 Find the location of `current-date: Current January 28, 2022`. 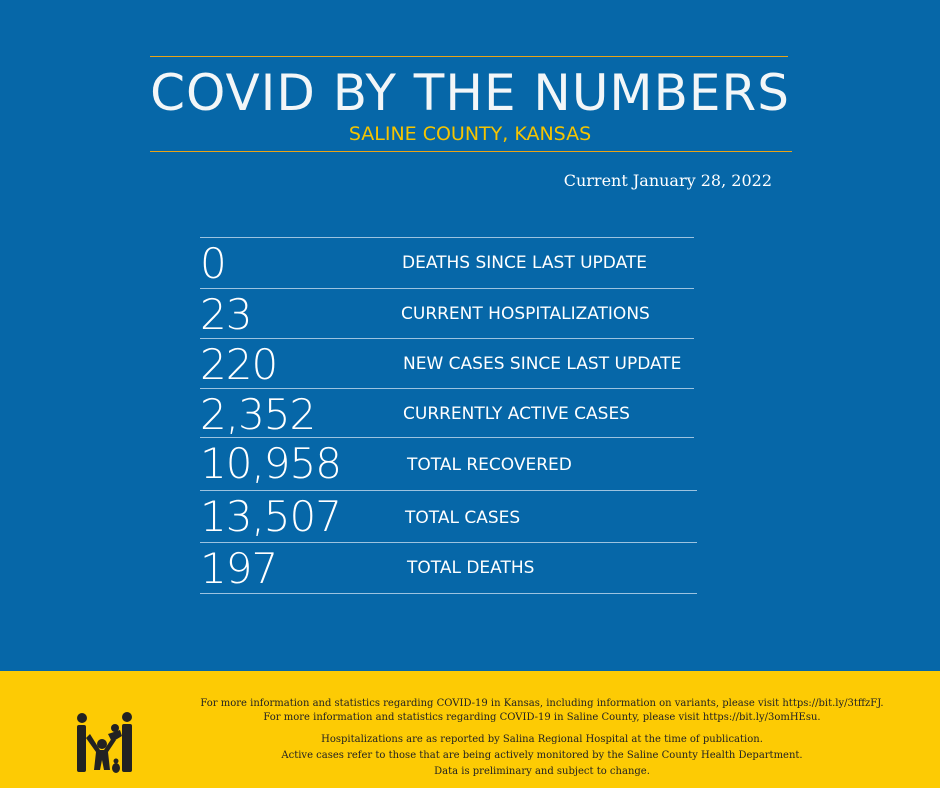

current-date: Current January 28, 2022 is located at coordinates (667, 180).